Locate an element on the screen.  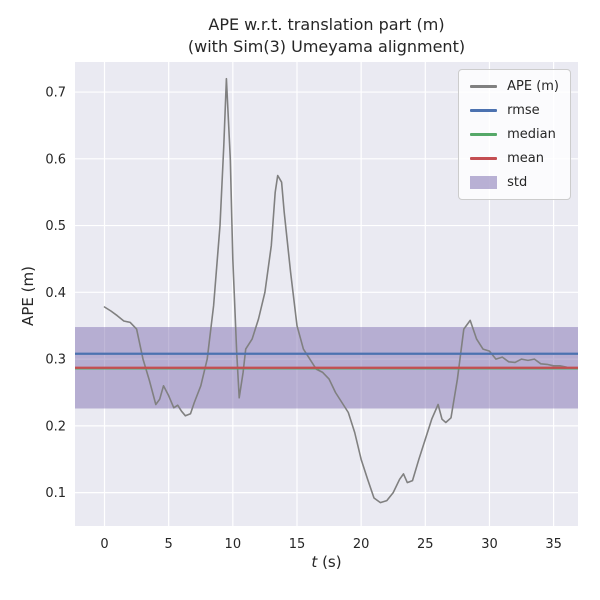
chart-title-line-1: APE w.r.t. translation part (m) is located at coordinates (326, 24).